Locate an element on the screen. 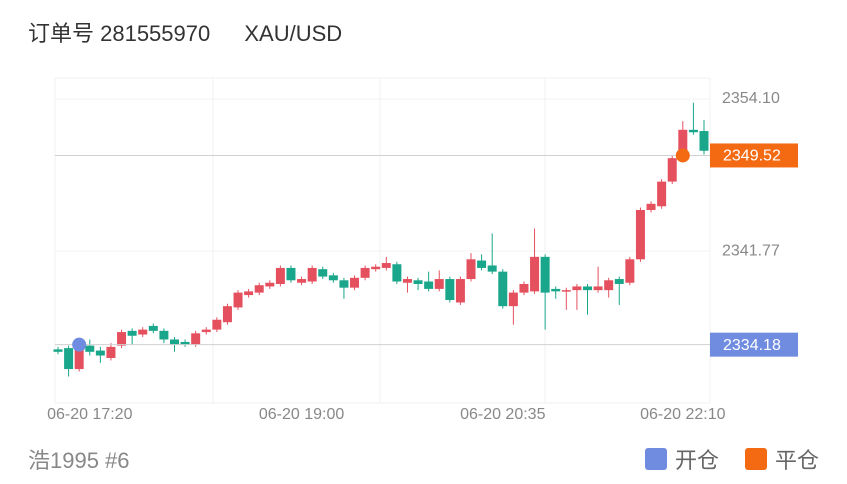 This screenshot has height=484, width=847. x-tick-label: 06-20 20:35 is located at coordinates (503, 414).